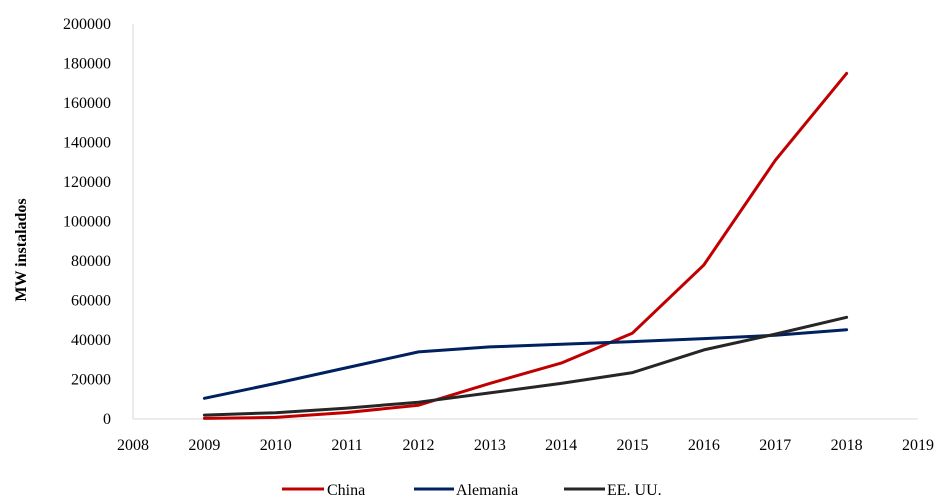 This screenshot has width=941, height=501. Describe the element at coordinates (107, 419) in the screenshot. I see `y-tick-label: 0` at that location.